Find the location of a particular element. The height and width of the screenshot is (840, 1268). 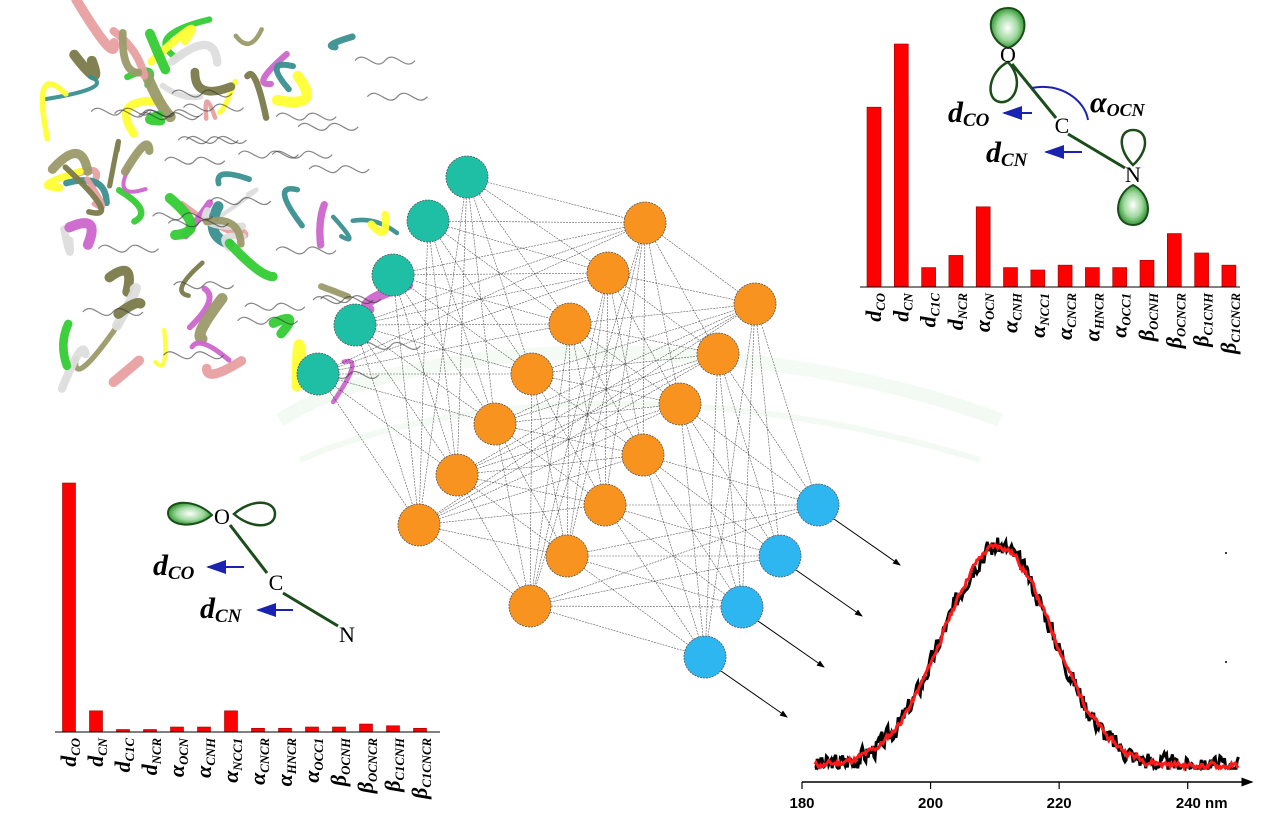

bar-tick-label: dCO is located at coordinates (874, 307).